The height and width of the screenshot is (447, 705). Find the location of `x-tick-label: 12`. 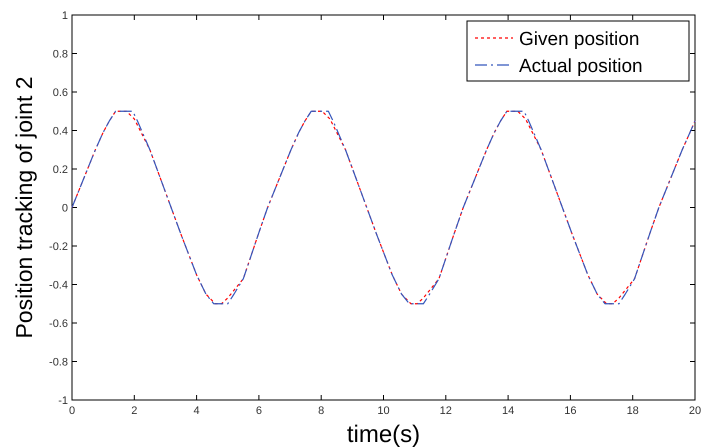

x-tick-label: 12 is located at coordinates (446, 411).